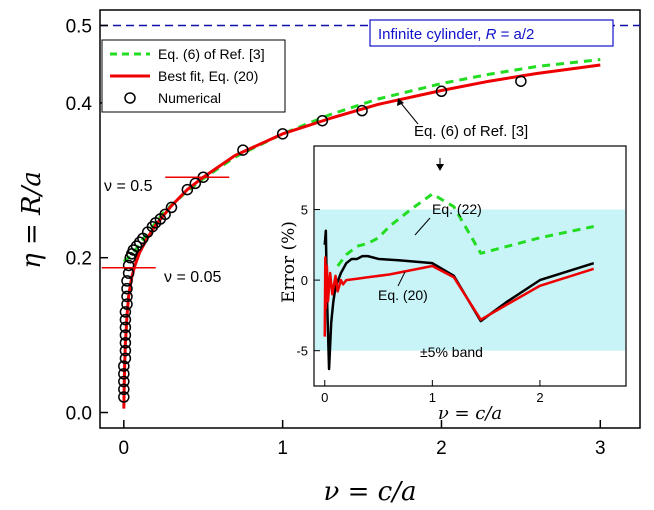 The width and height of the screenshot is (654, 510). What do you see at coordinates (409, 113) in the screenshot?
I see `eq6-callout-arrow` at bounding box center [409, 113].